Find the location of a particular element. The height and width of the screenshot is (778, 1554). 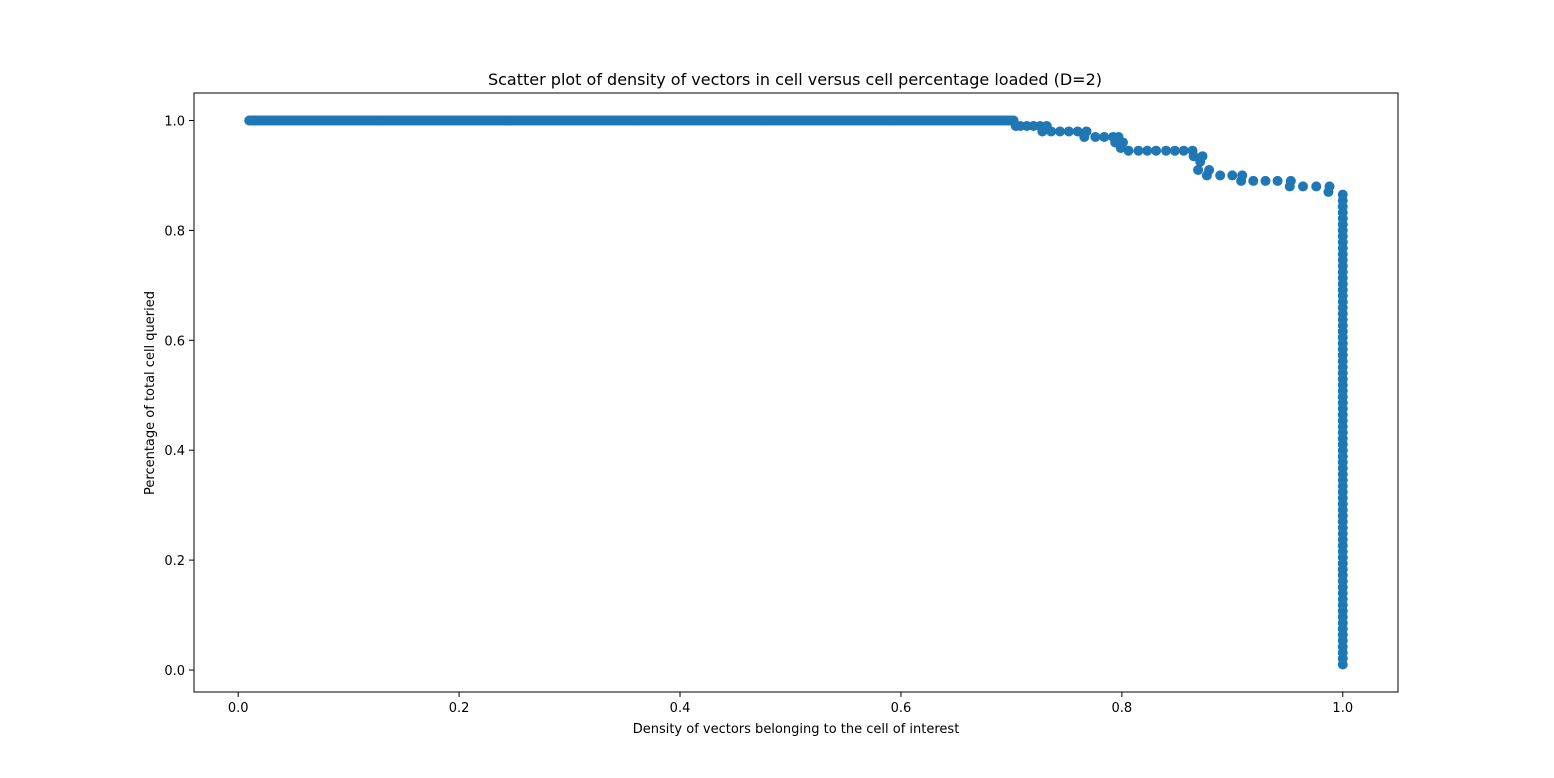

x-axis: 0.0 0.2 0.4 0.6 0.8 1.0 is located at coordinates (790, 704).